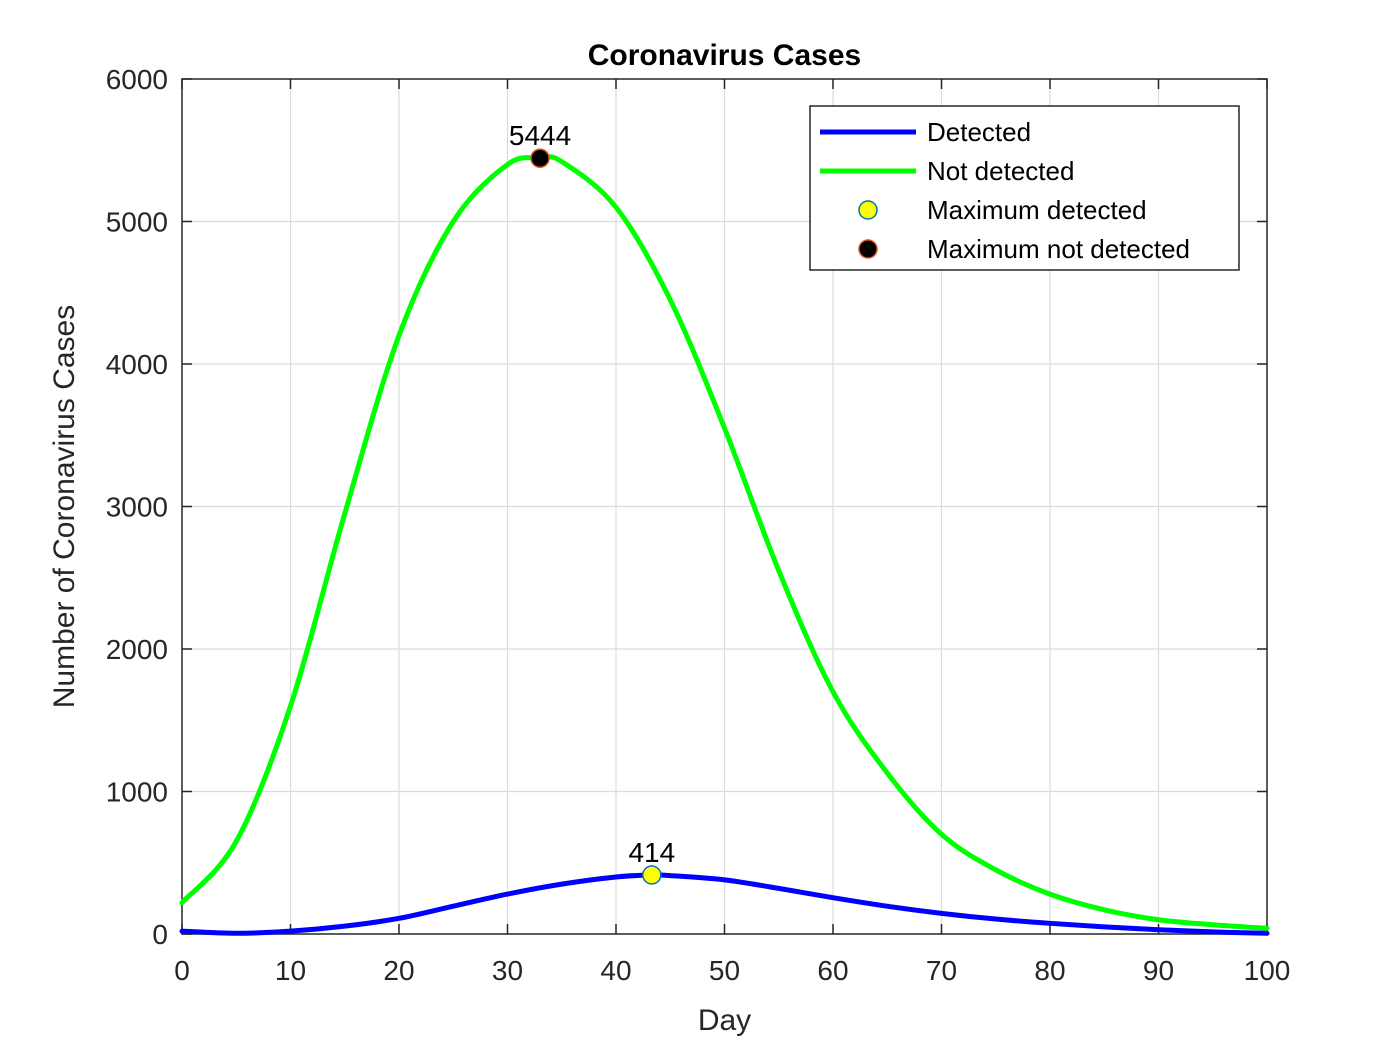 The width and height of the screenshot is (1400, 1050). What do you see at coordinates (652, 875) in the screenshot?
I see `maximum-detected-marker` at bounding box center [652, 875].